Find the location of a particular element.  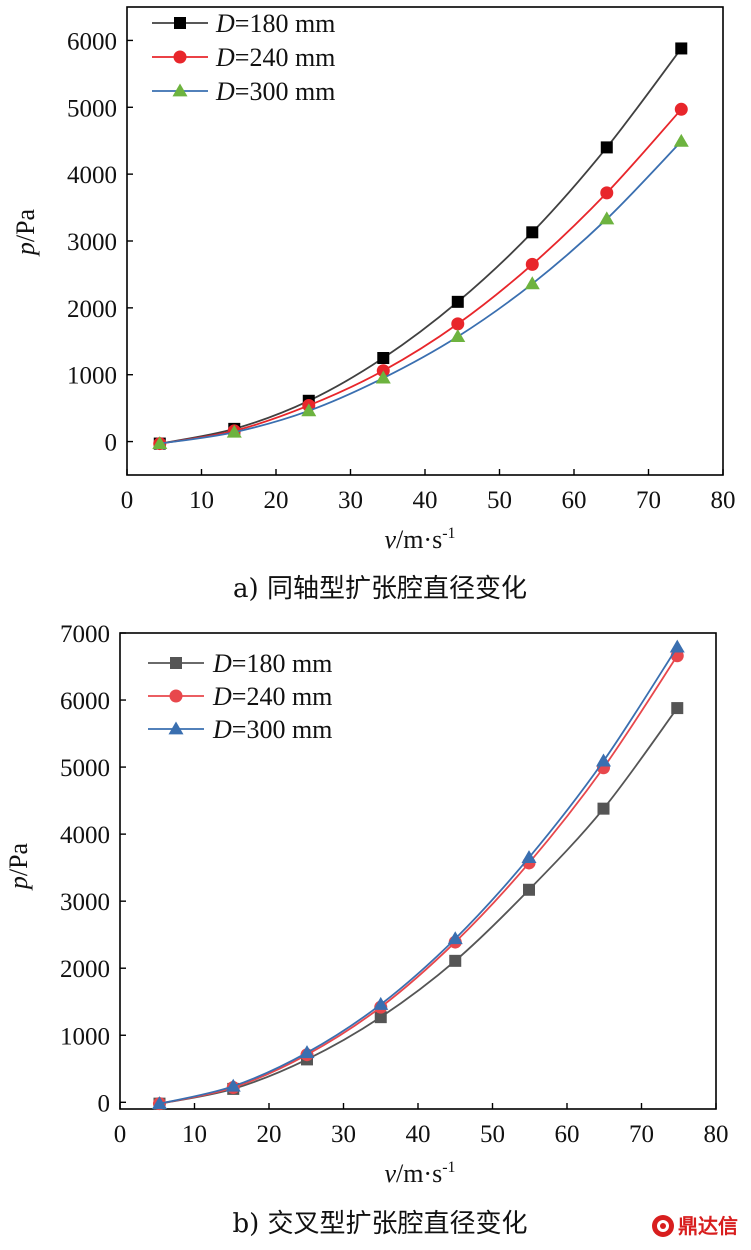

y-axis-label: p/Pa is located at coordinates (18, 866).